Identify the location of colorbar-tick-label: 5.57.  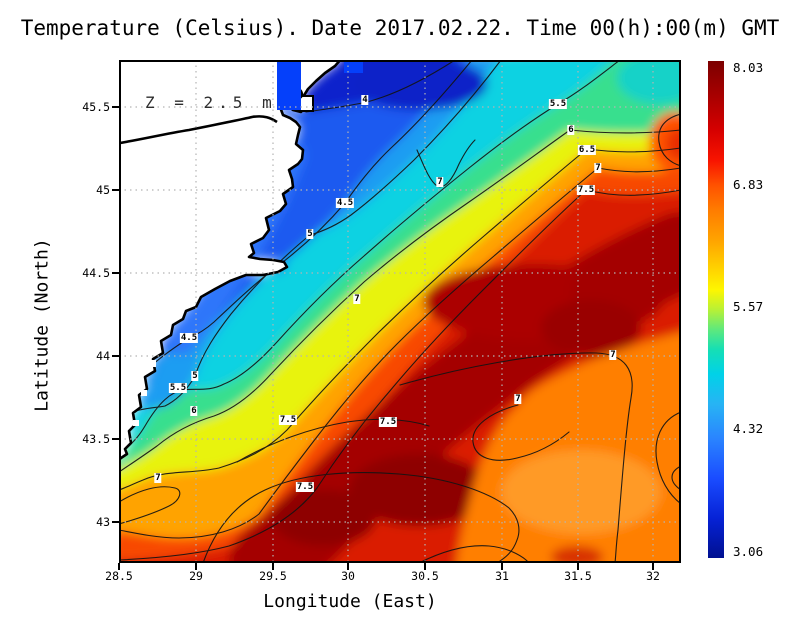
(748, 306).